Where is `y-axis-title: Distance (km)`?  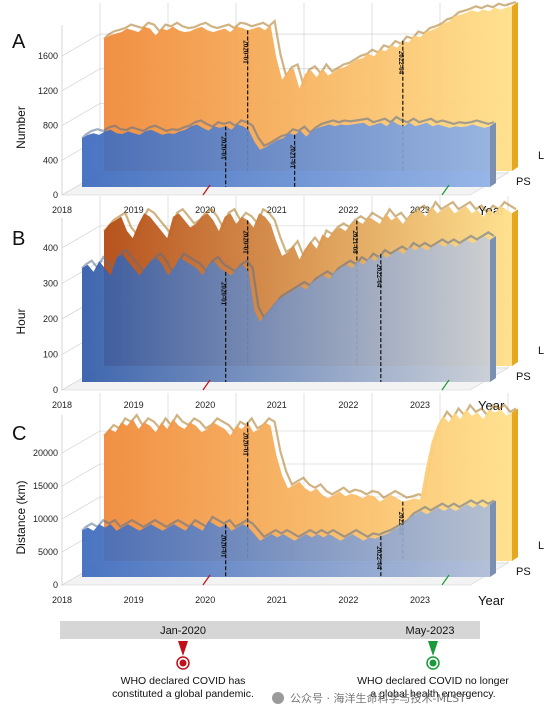
y-axis-title: Distance (km) is located at coordinates (21, 517).